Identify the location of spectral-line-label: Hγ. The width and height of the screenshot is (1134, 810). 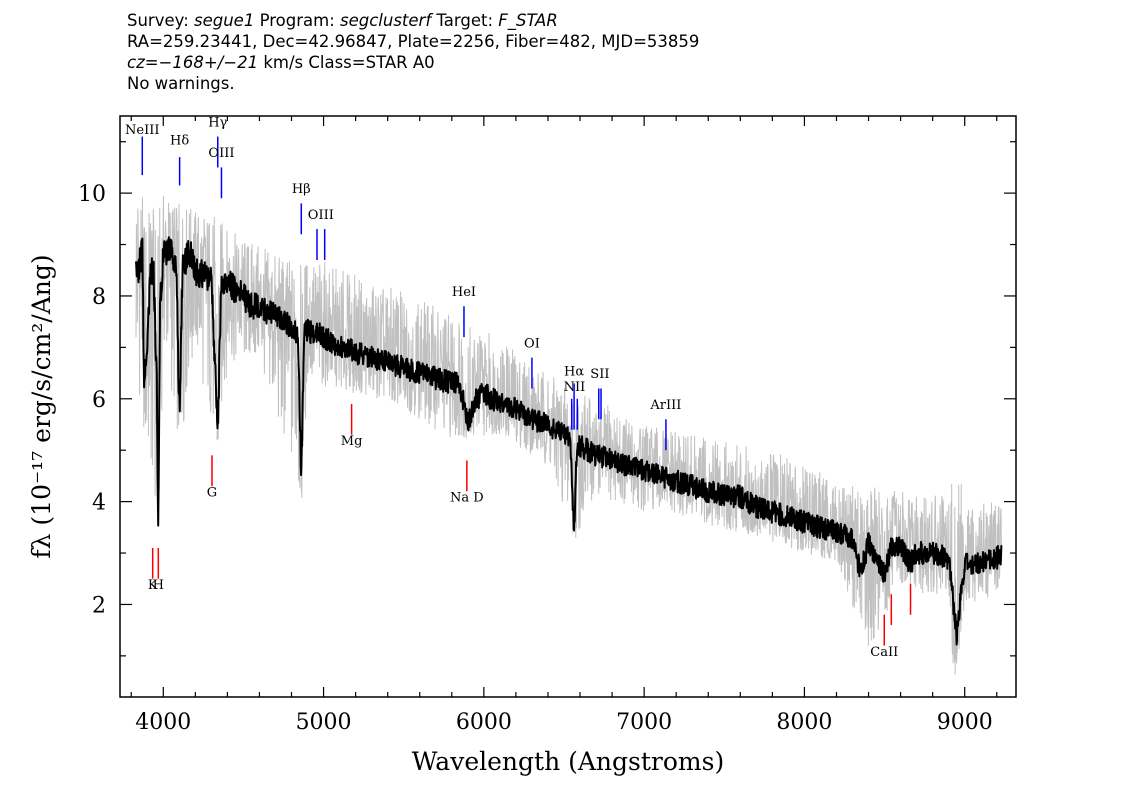
(217, 122).